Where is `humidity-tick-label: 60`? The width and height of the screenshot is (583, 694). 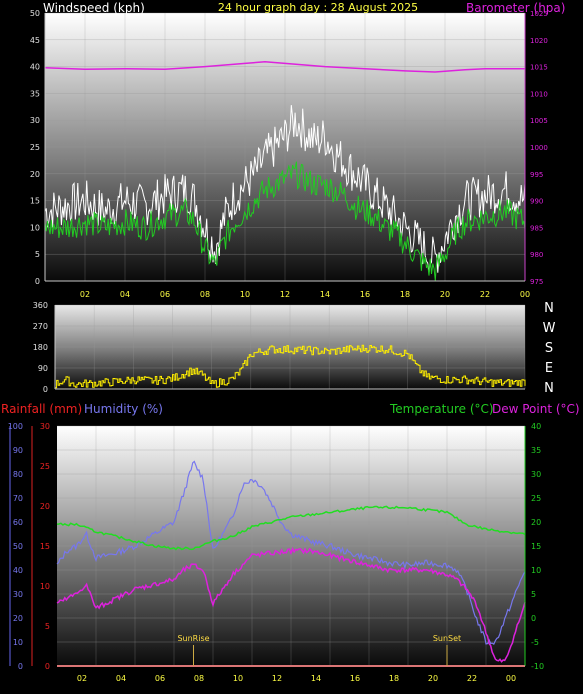 humidity-tick-label: 60 is located at coordinates (18, 522).